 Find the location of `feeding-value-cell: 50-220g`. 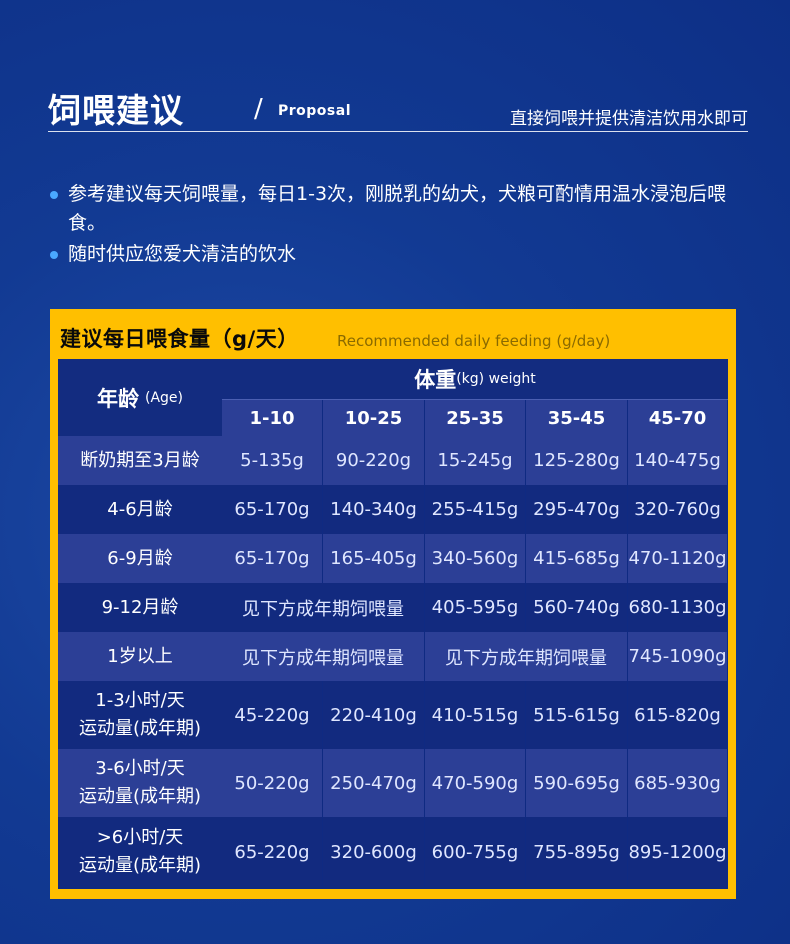

feeding-value-cell: 50-220g is located at coordinates (272, 783).